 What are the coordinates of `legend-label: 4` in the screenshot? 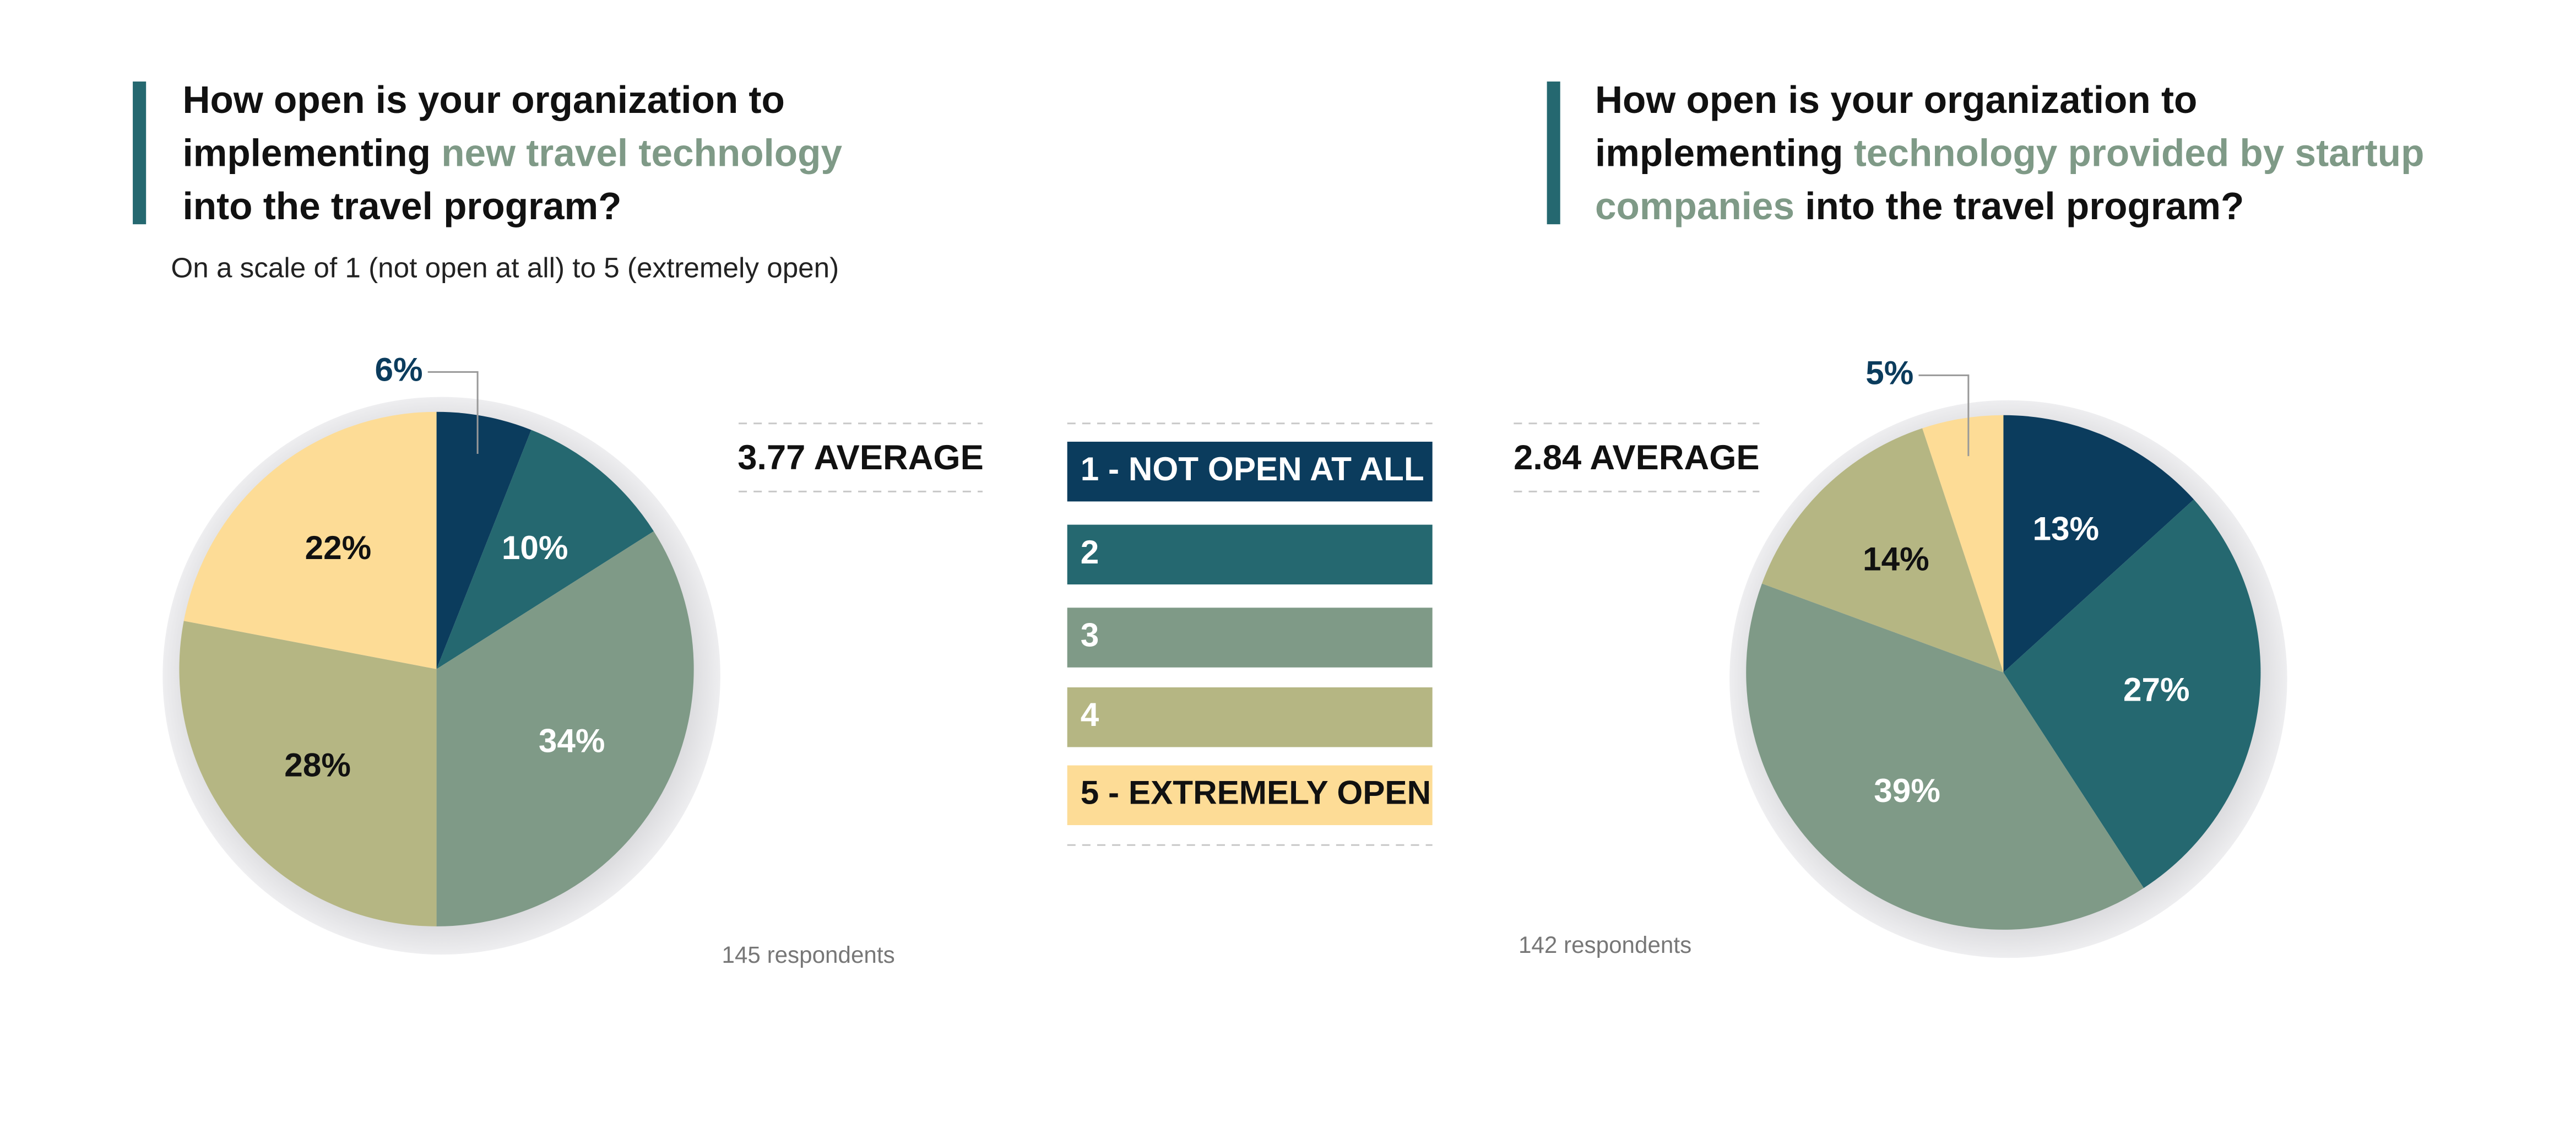 It's located at (1090, 714).